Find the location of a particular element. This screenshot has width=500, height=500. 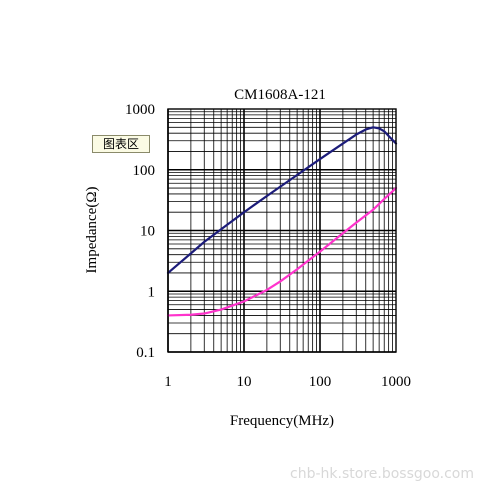

x-tick-label: 10 is located at coordinates (244, 382).